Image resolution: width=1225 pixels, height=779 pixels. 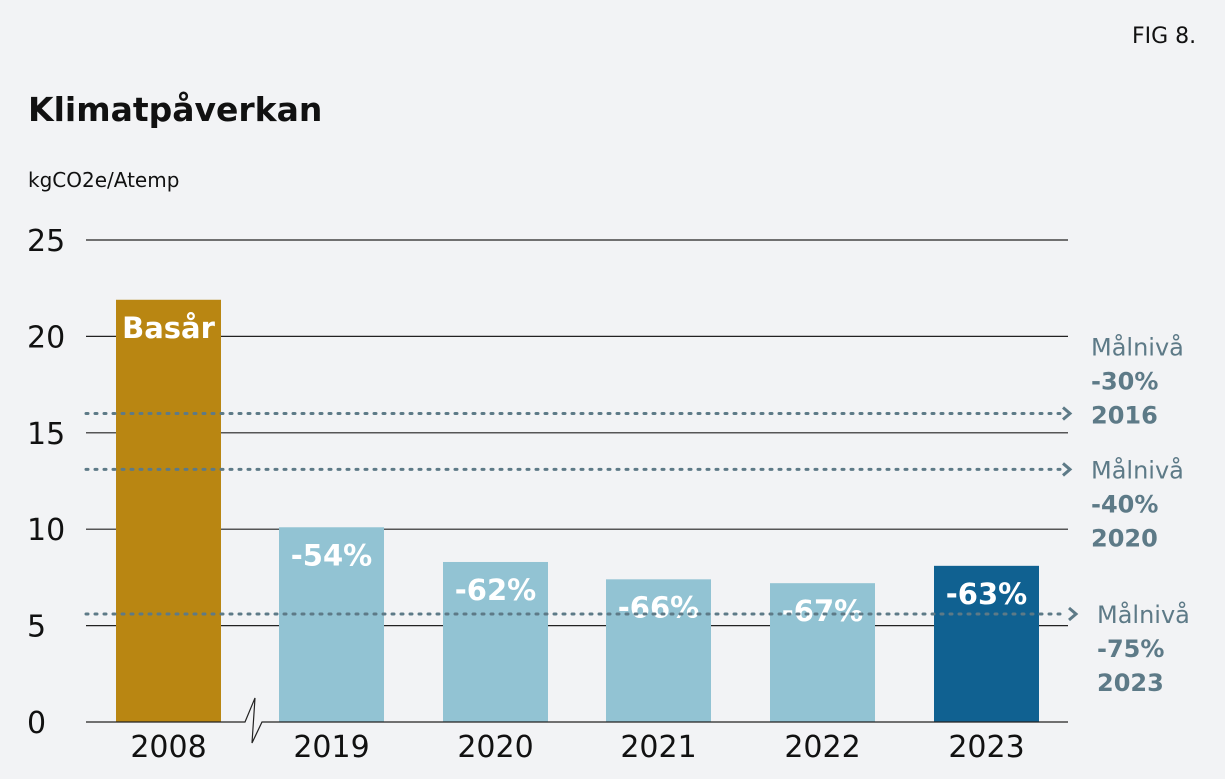 What do you see at coordinates (331, 747) in the screenshot?
I see `x-tick-label: 2019` at bounding box center [331, 747].